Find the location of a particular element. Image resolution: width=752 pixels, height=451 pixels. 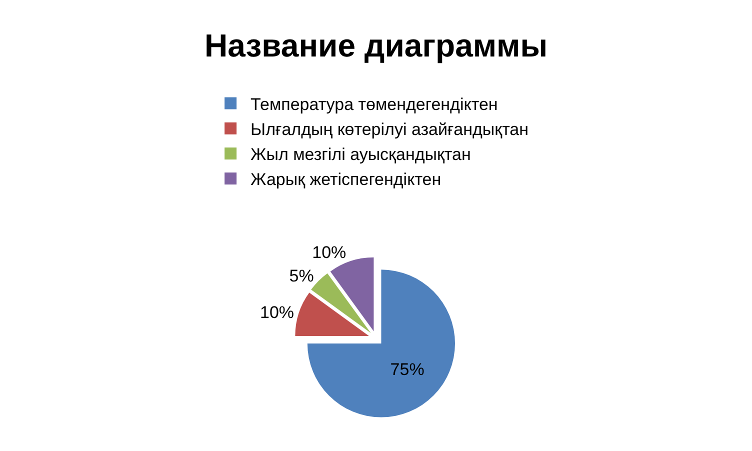

legend-label: Жыл мезгілі ауысқандықтан is located at coordinates (360, 154).